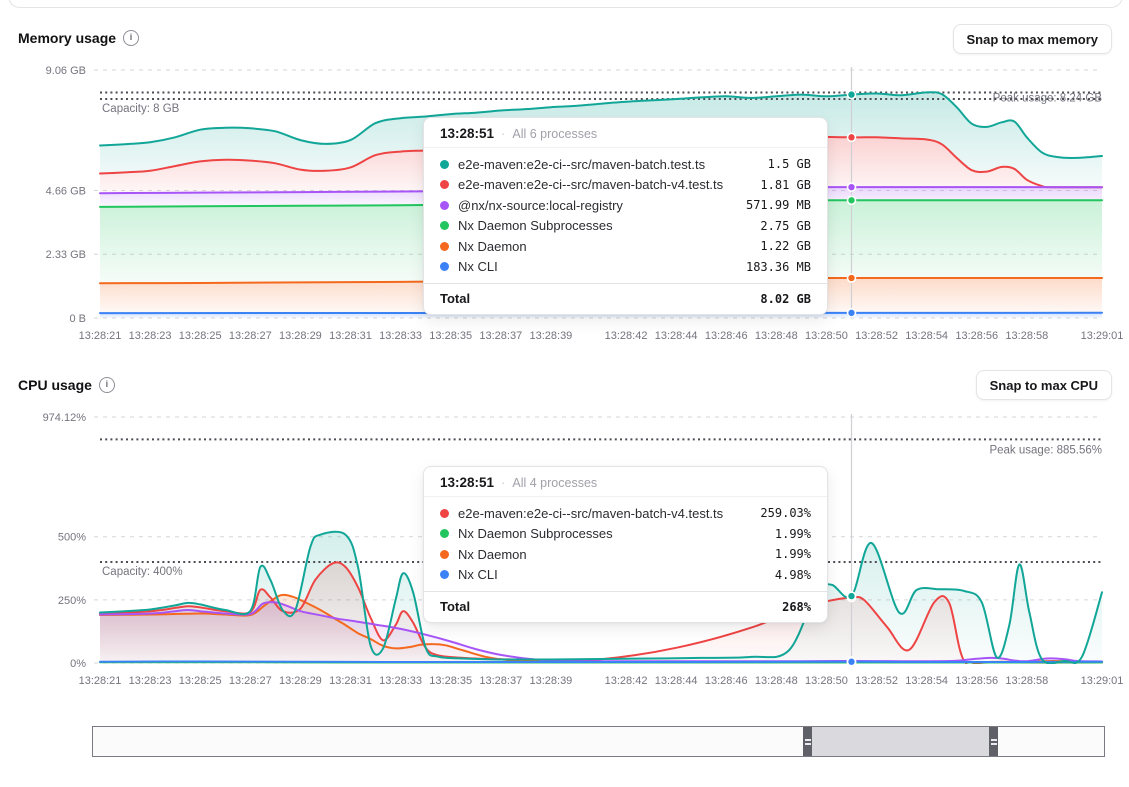 The width and height of the screenshot is (1129, 787). What do you see at coordinates (250, 681) in the screenshot?
I see `x-axis-label: 13:28:27` at bounding box center [250, 681].